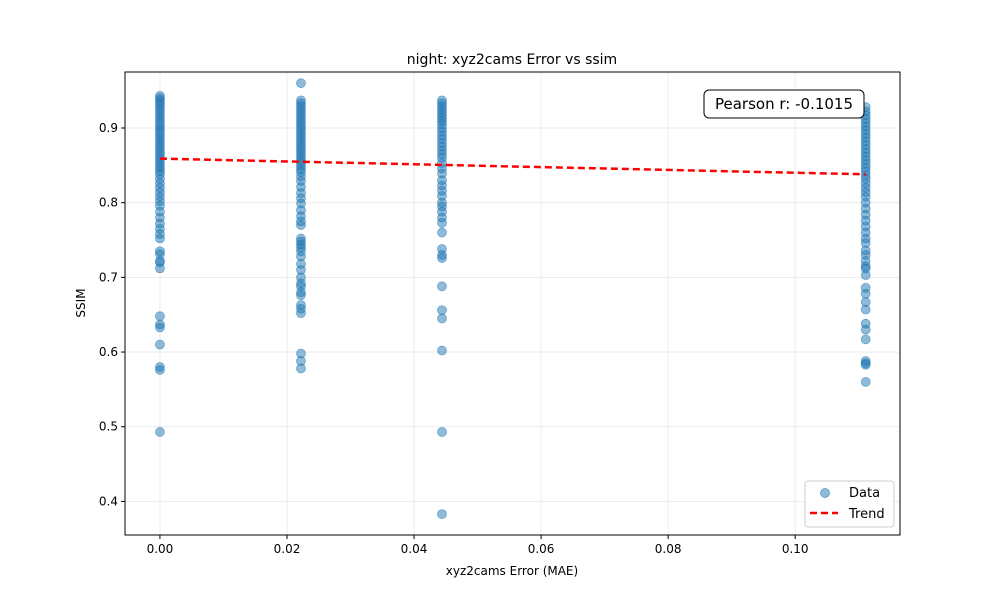 This screenshot has width=1000, height=604. I want to click on y-axis-ticks: 0.4 0.5 0.6 0.7 0.8 0.9, so click(112, 314).